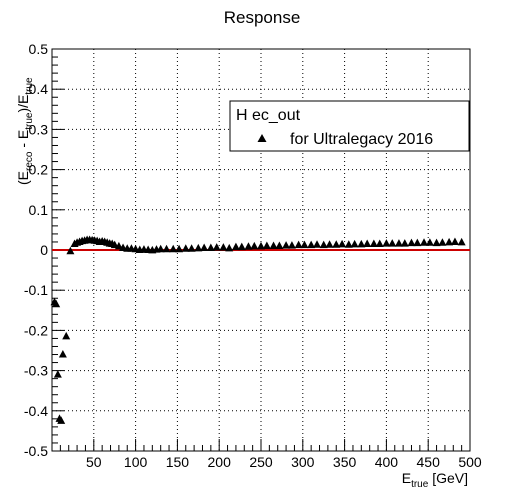 The height and width of the screenshot is (501, 523). What do you see at coordinates (39, 49) in the screenshot?
I see `y-tick-label: 0.5` at bounding box center [39, 49].